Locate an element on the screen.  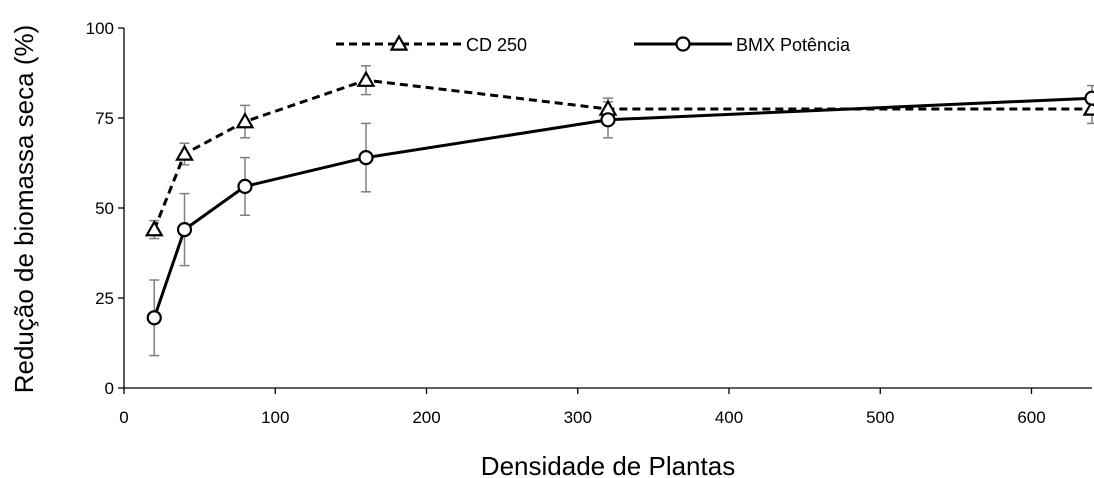
x-tick-label: 300 is located at coordinates (578, 417).